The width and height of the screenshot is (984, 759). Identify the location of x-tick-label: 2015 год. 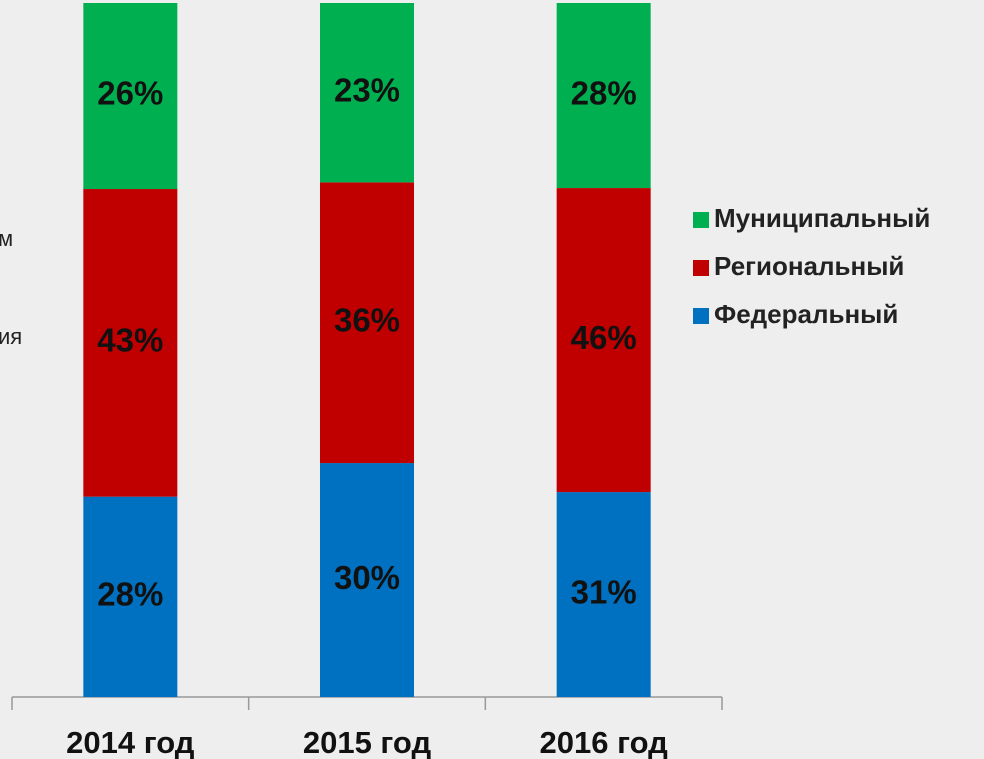
(367, 742).